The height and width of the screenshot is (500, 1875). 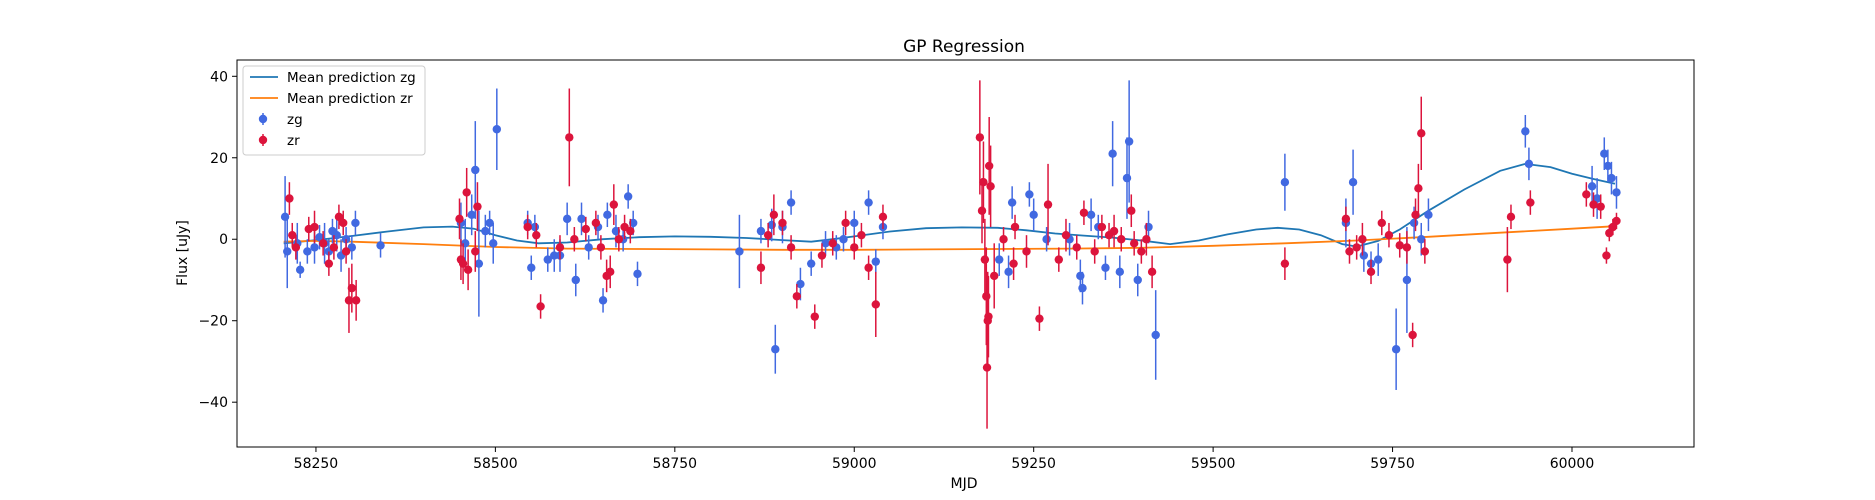 What do you see at coordinates (495, 464) in the screenshot?
I see `x-tick-label: 58500` at bounding box center [495, 464].